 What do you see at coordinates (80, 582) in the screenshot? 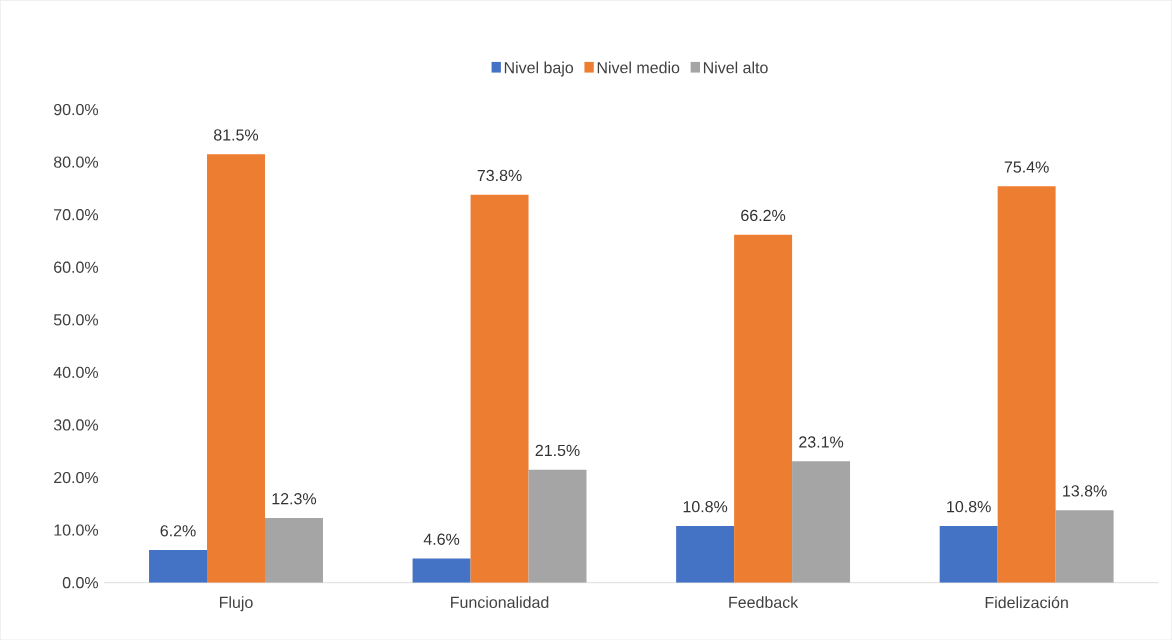
I see `y-tick-label: 0.0%` at bounding box center [80, 582].